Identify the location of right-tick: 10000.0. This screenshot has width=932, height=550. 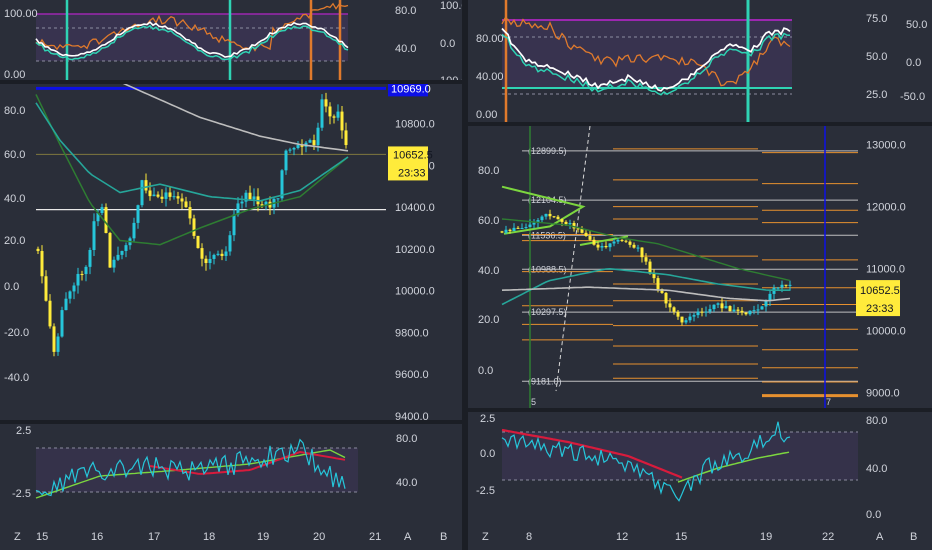
(886, 332).